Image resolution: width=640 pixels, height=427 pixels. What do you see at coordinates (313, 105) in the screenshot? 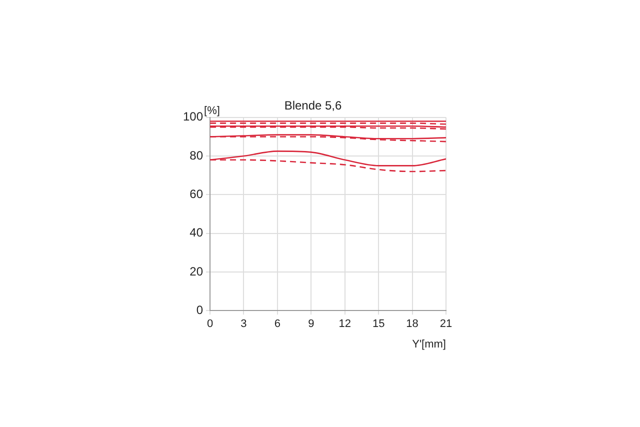
I see `chart-title: Blende 5,6` at bounding box center [313, 105].